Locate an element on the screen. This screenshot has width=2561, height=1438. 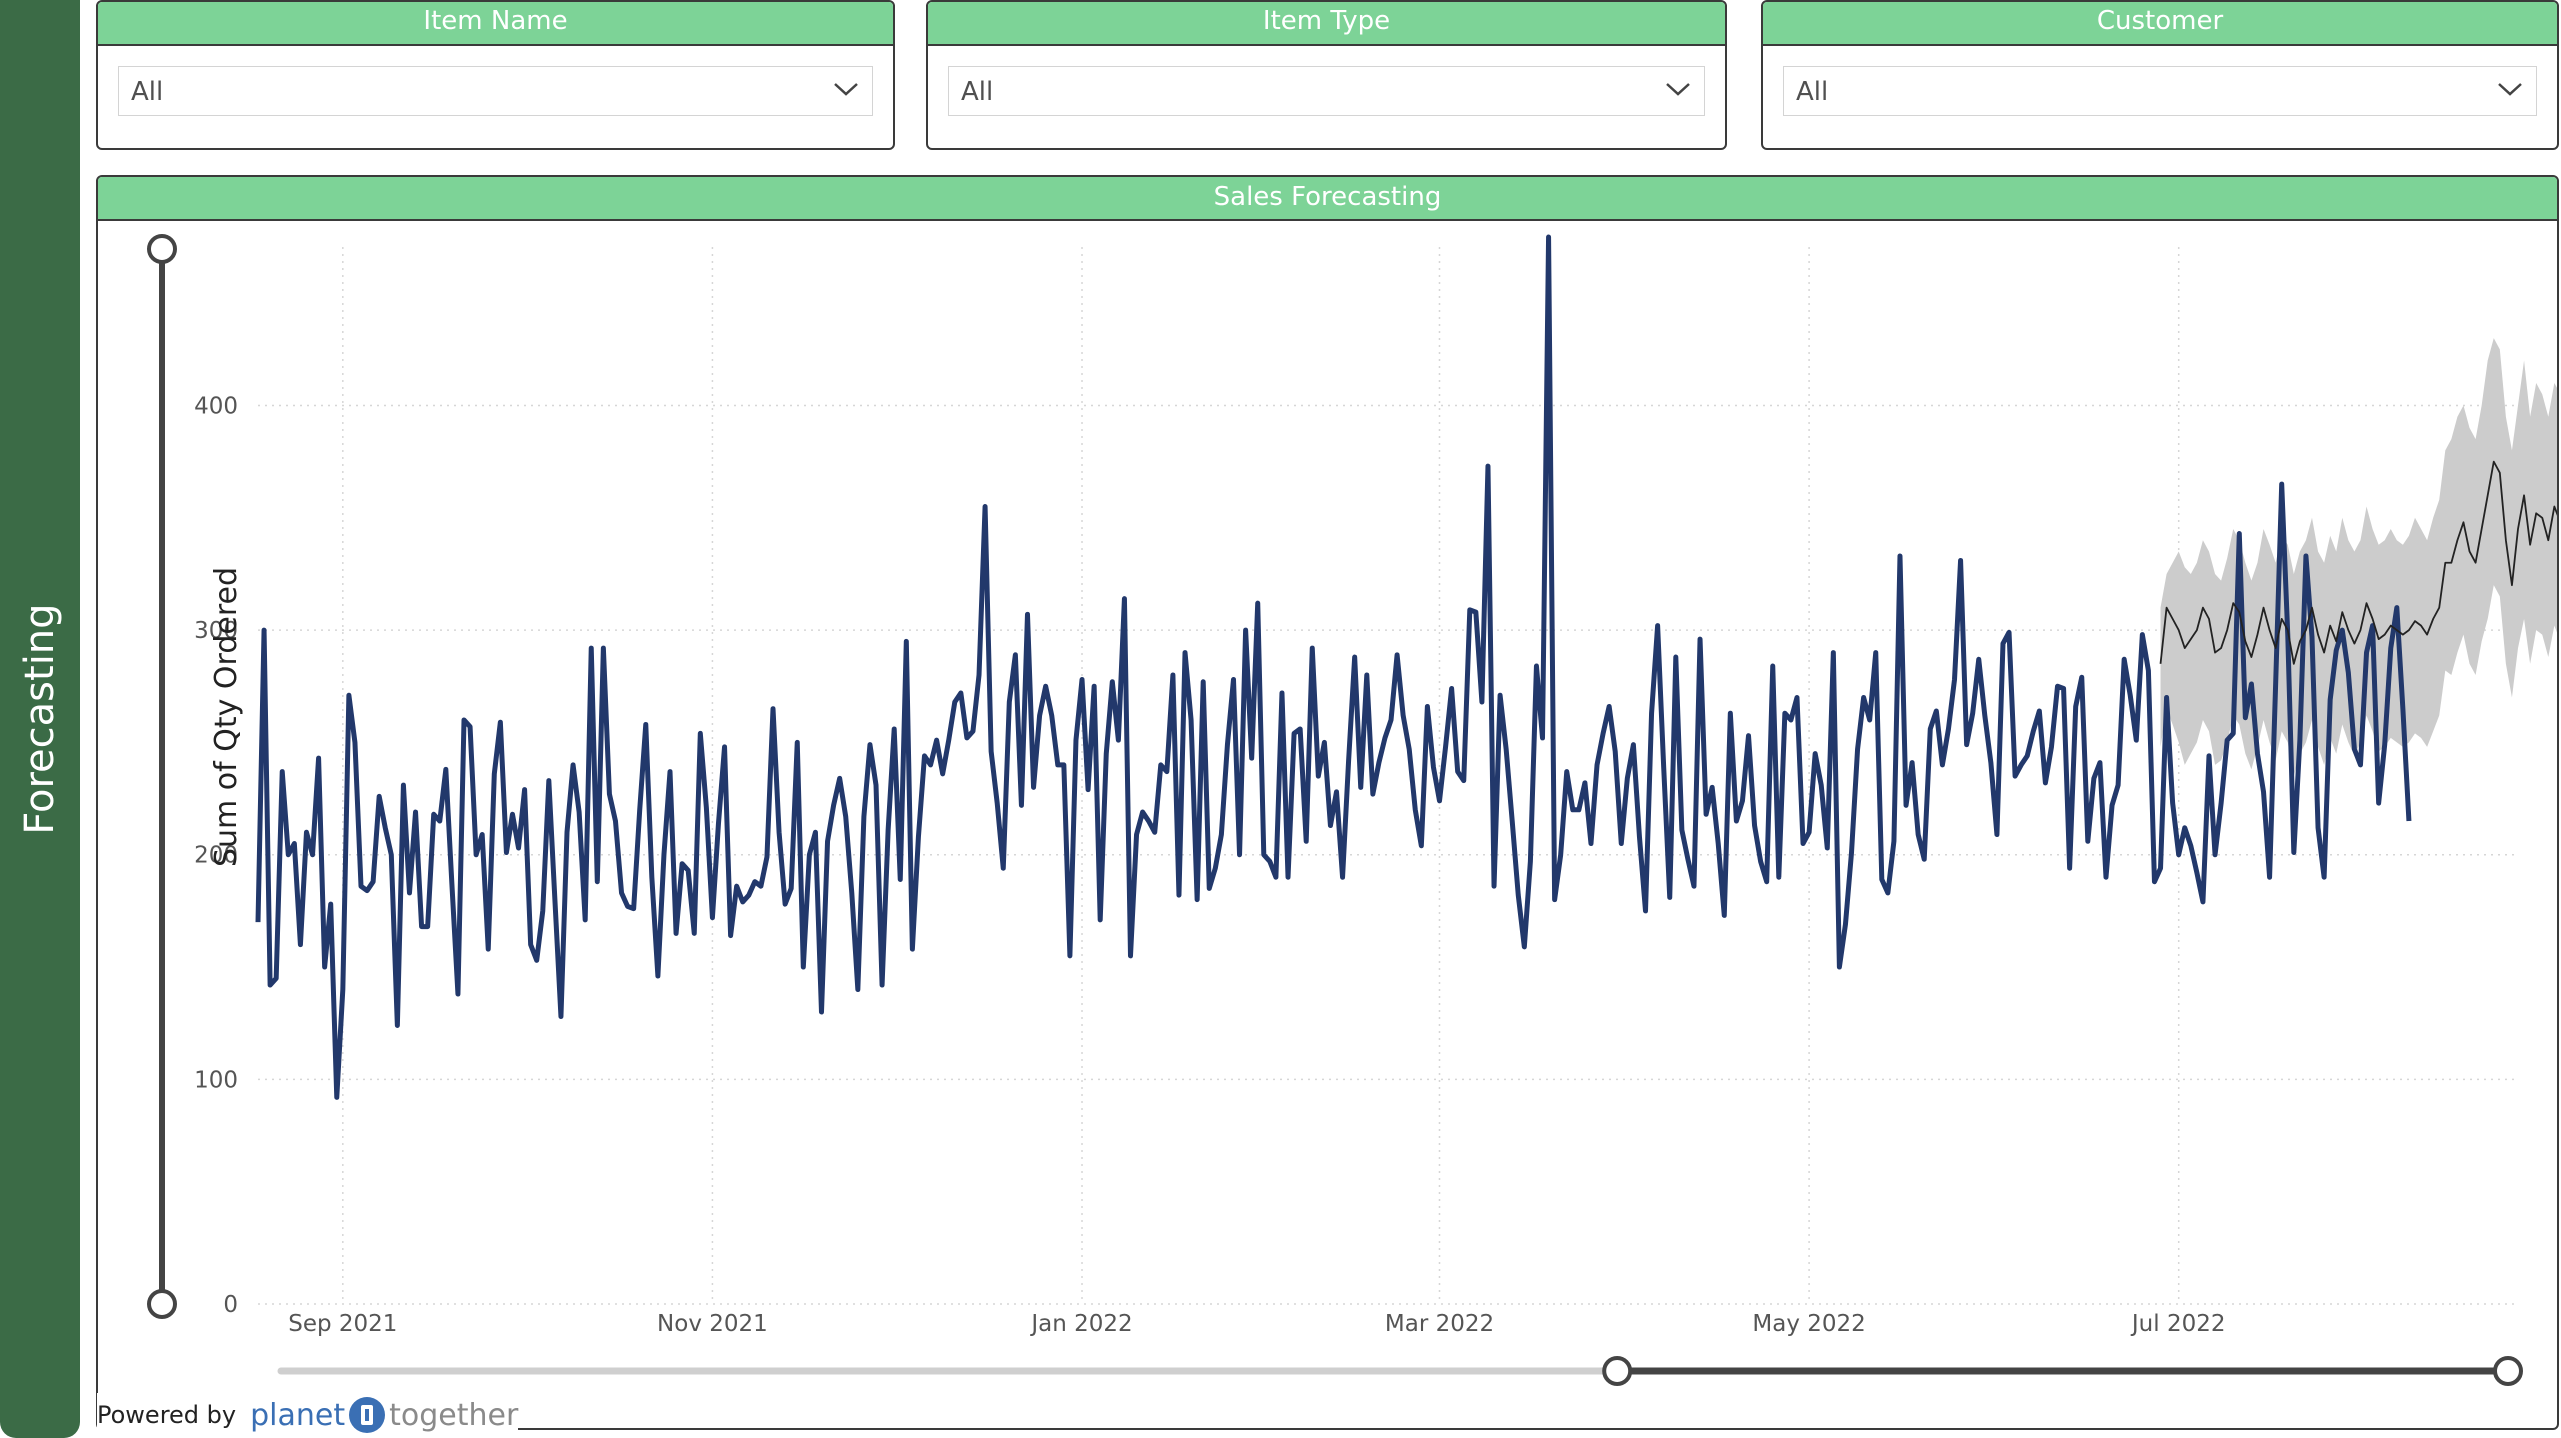
customer-slicer: Customer All is located at coordinates (2160, 75).